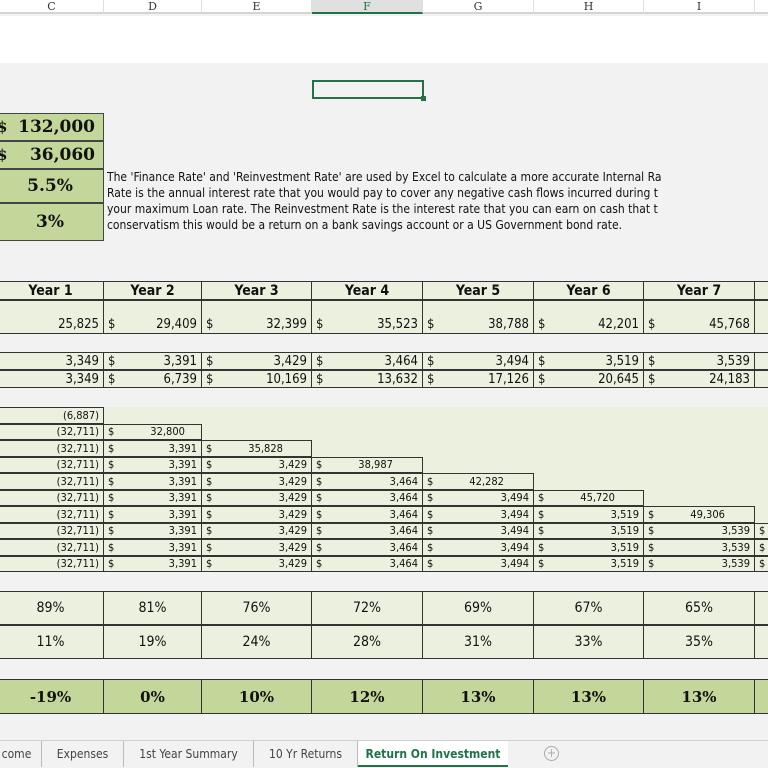 The image size is (768, 768). What do you see at coordinates (153, 696) in the screenshot?
I see `irr-row-cell: 0%` at bounding box center [153, 696].